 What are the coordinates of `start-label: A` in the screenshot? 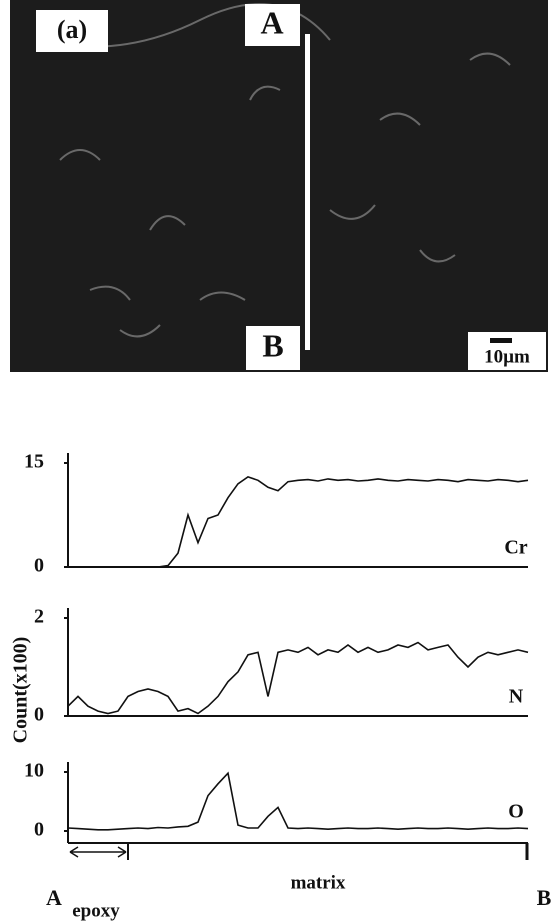 It's located at (54, 897).